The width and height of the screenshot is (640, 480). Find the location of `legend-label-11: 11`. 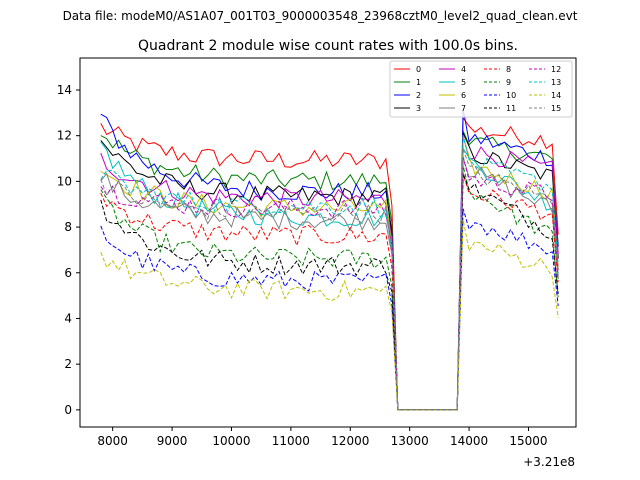

legend-label-11: 11 is located at coordinates (511, 108).